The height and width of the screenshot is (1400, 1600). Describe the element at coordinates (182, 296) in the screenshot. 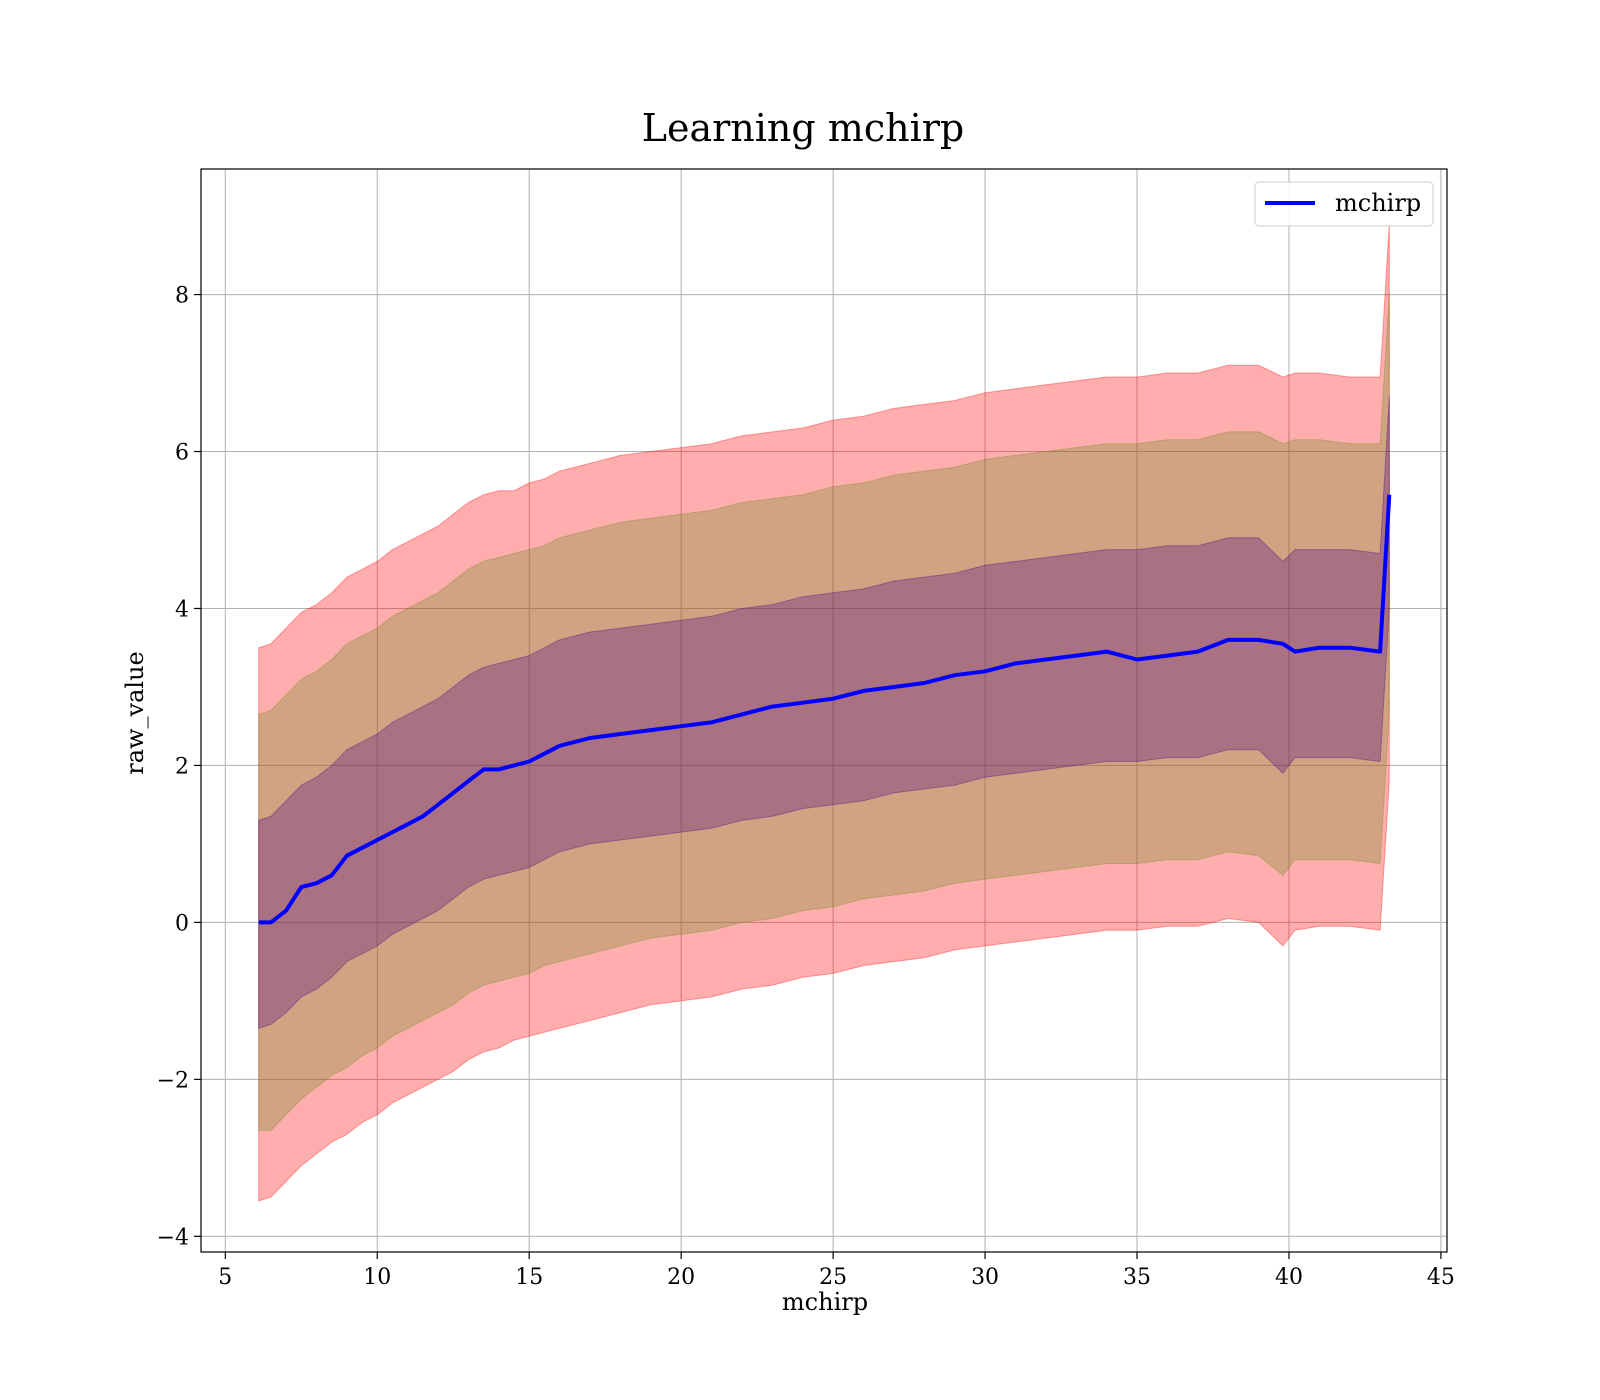

I see `y-tick-label: 8` at that location.